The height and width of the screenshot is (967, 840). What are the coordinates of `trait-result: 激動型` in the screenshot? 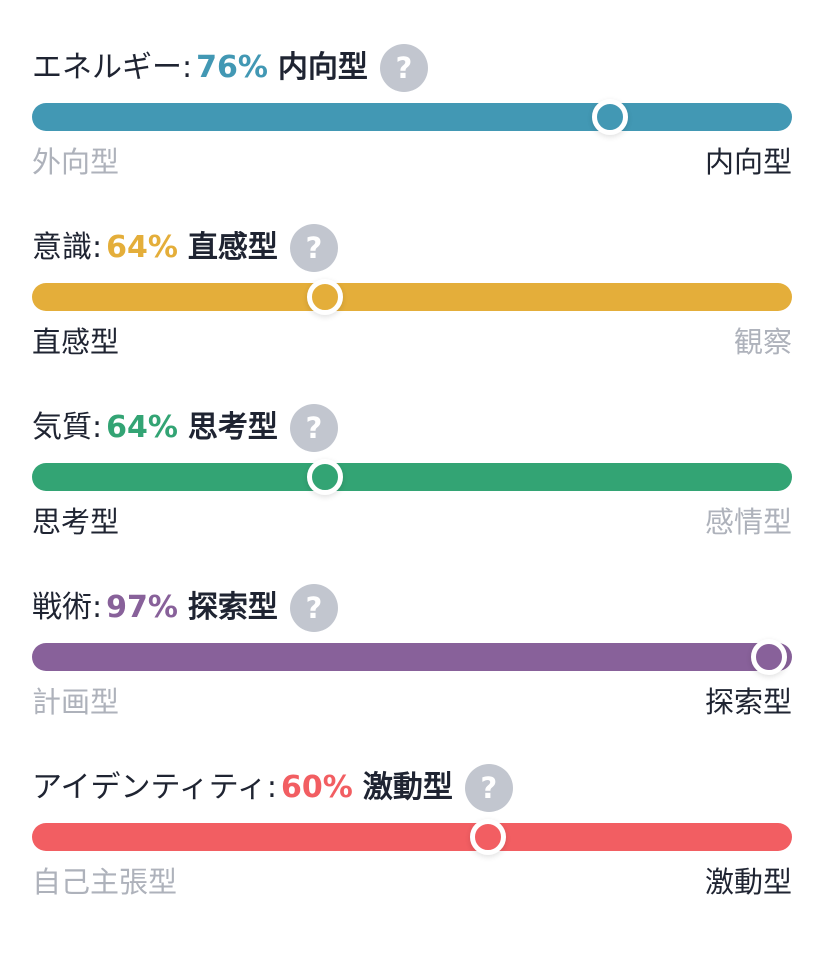 It's located at (407, 787).